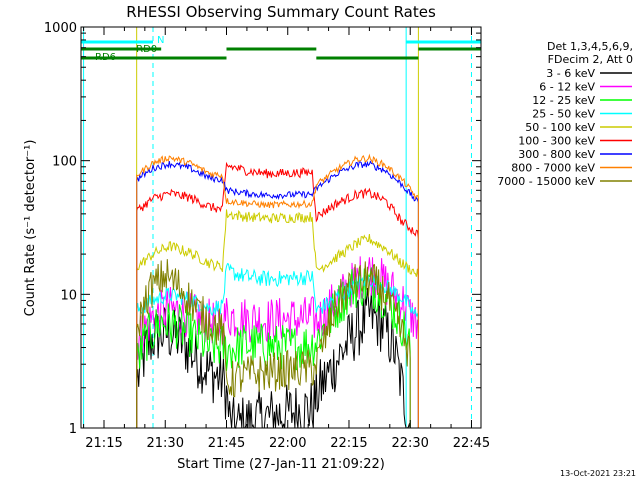 This screenshot has height=480, width=640. What do you see at coordinates (105, 57) in the screenshot?
I see `flag-label-rd6: RD6` at bounding box center [105, 57].